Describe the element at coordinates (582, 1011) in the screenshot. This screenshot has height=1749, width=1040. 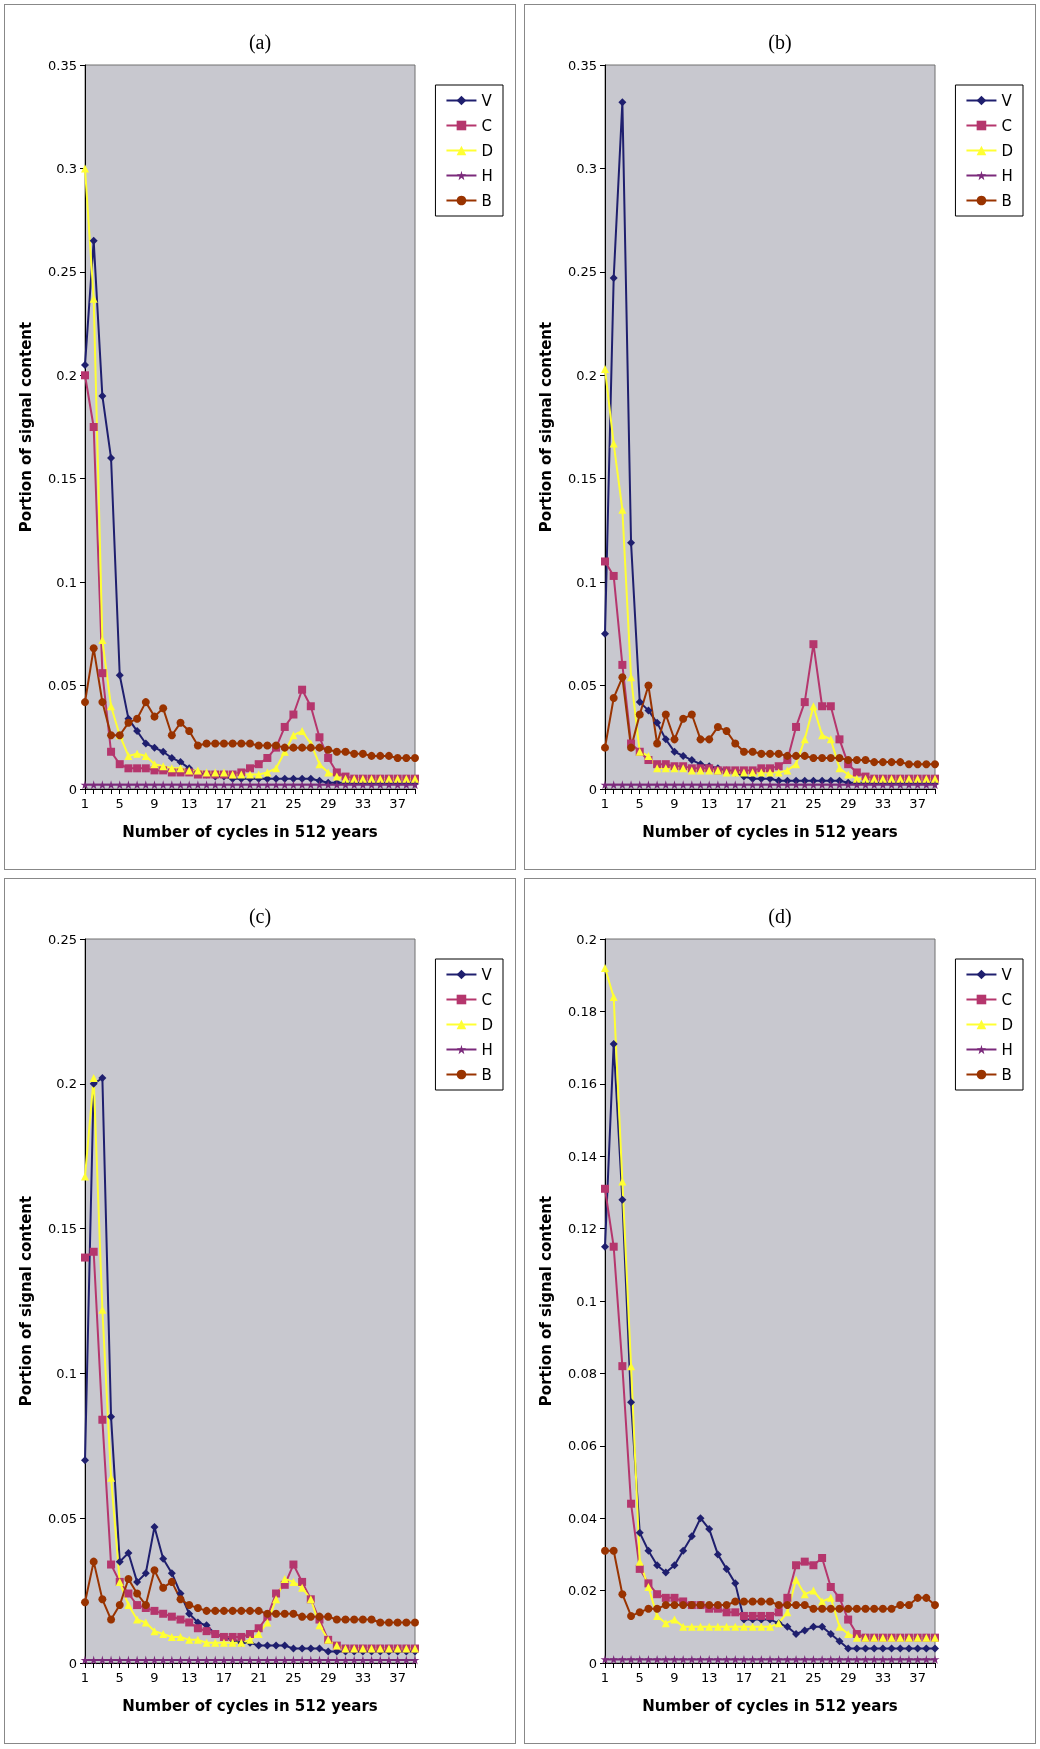
I see `y-tick-label: 0.18` at that location.